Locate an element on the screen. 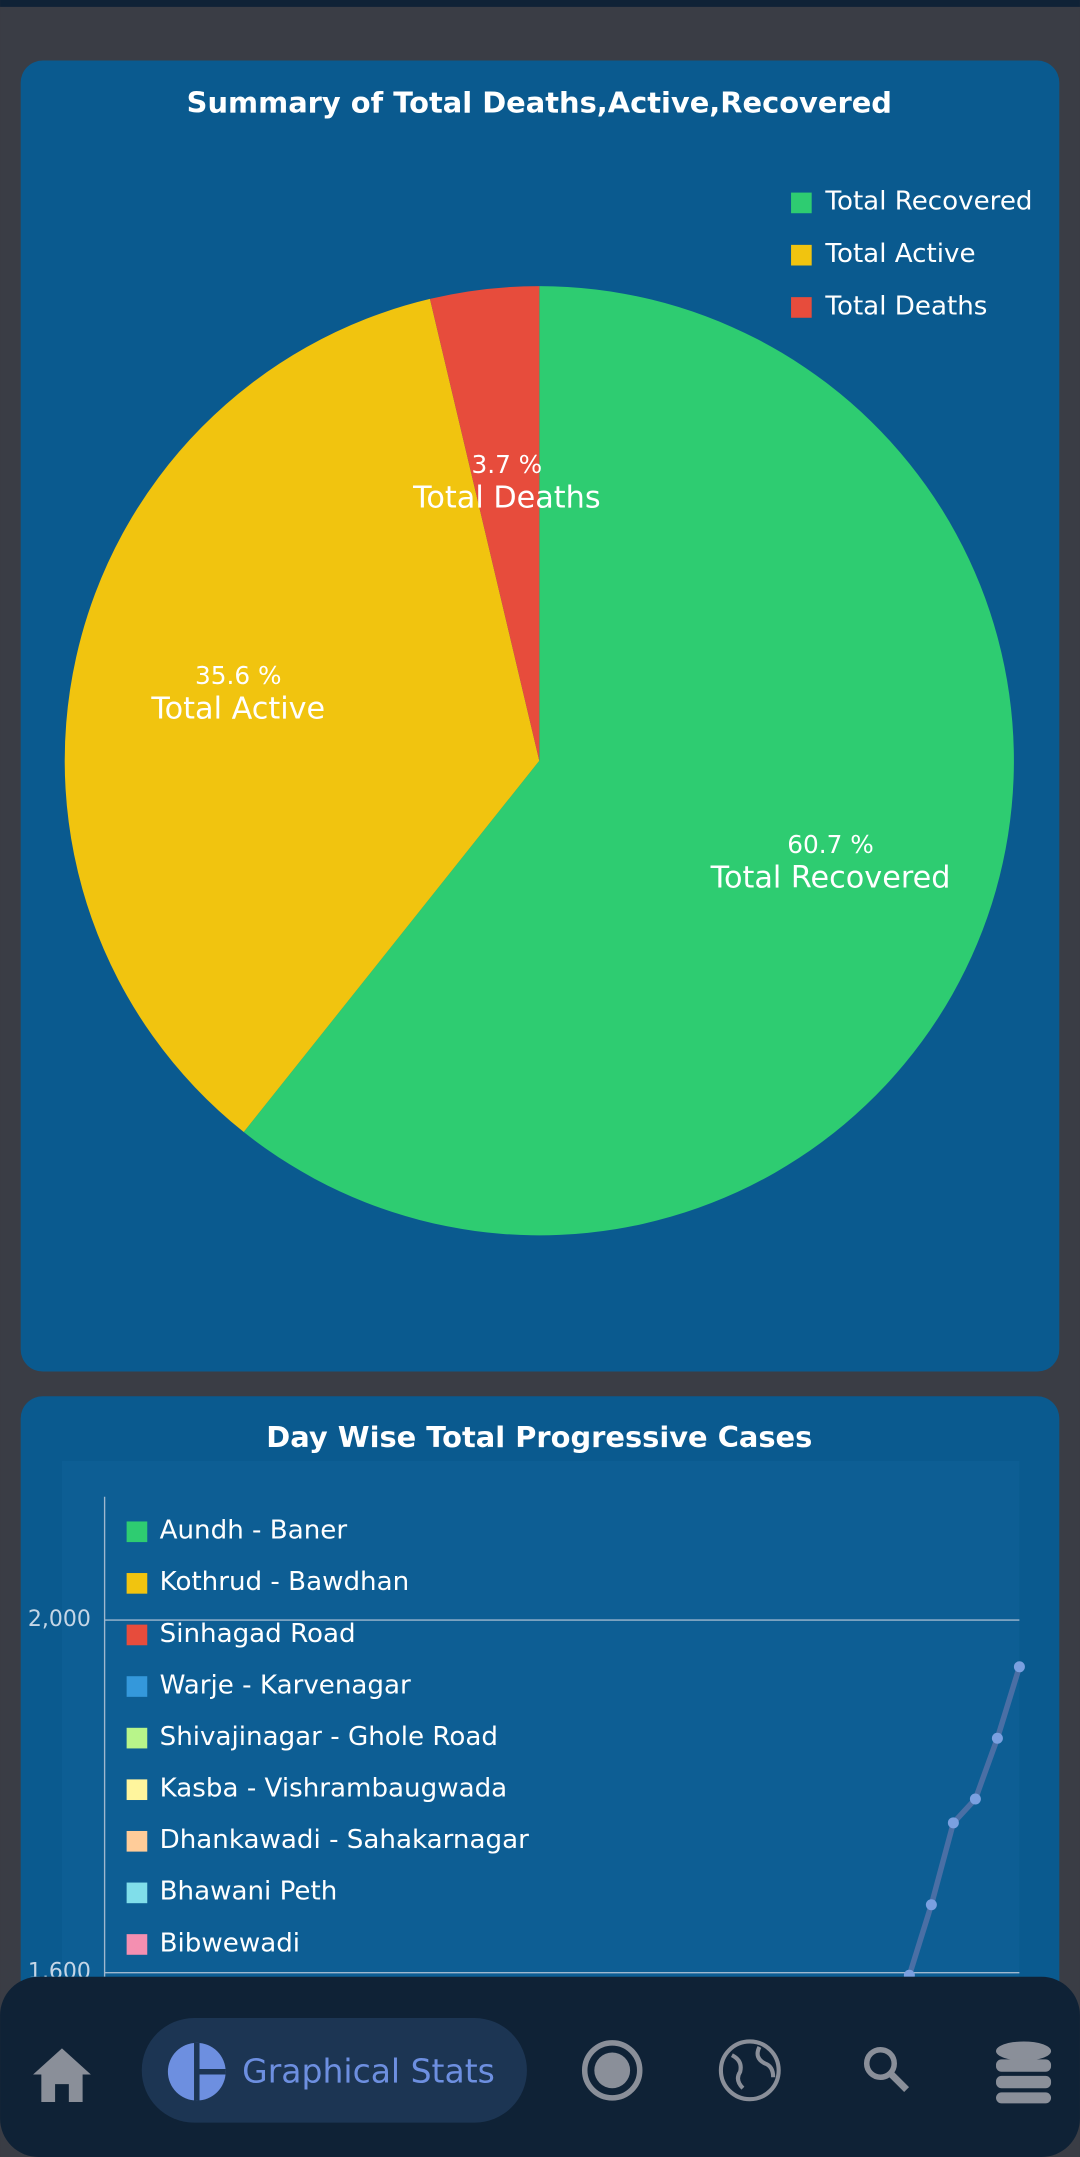  legend-label: Sinhagad Road is located at coordinates (258, 1634).